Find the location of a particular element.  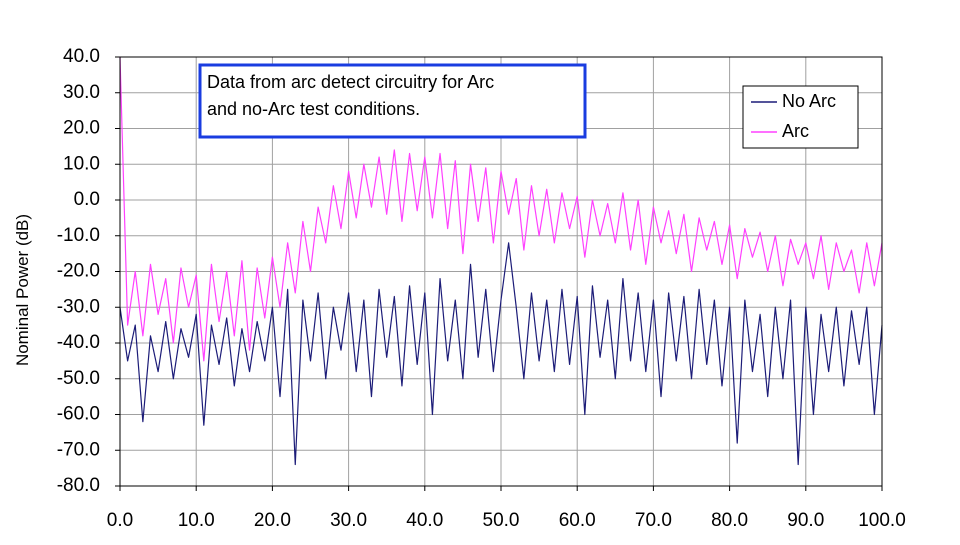

annotation-text: Data from arc detect circuitry for Arc is located at coordinates (350, 82).